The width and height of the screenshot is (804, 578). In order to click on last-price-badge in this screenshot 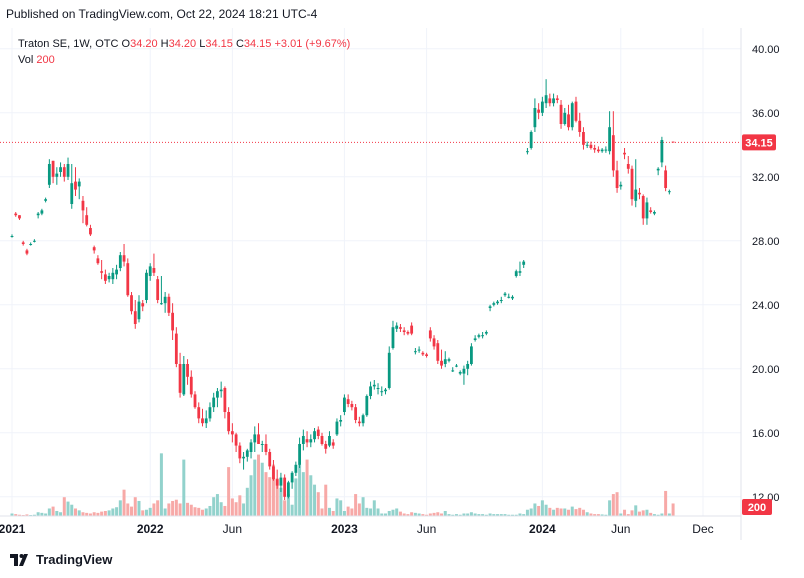, I will do `click(759, 142)`.